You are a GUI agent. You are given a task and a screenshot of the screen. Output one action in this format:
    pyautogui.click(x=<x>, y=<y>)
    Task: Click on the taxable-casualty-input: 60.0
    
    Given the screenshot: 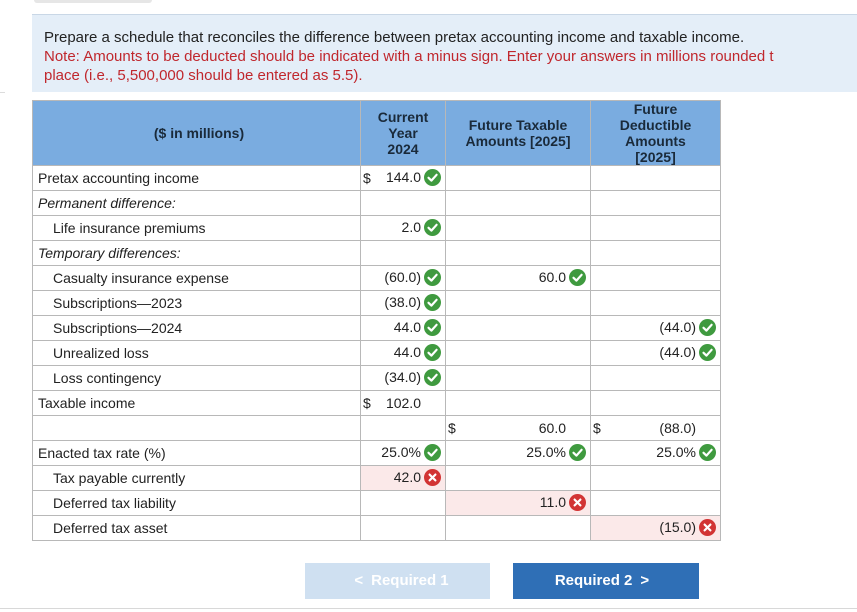 What is the action you would take?
    pyautogui.click(x=518, y=278)
    